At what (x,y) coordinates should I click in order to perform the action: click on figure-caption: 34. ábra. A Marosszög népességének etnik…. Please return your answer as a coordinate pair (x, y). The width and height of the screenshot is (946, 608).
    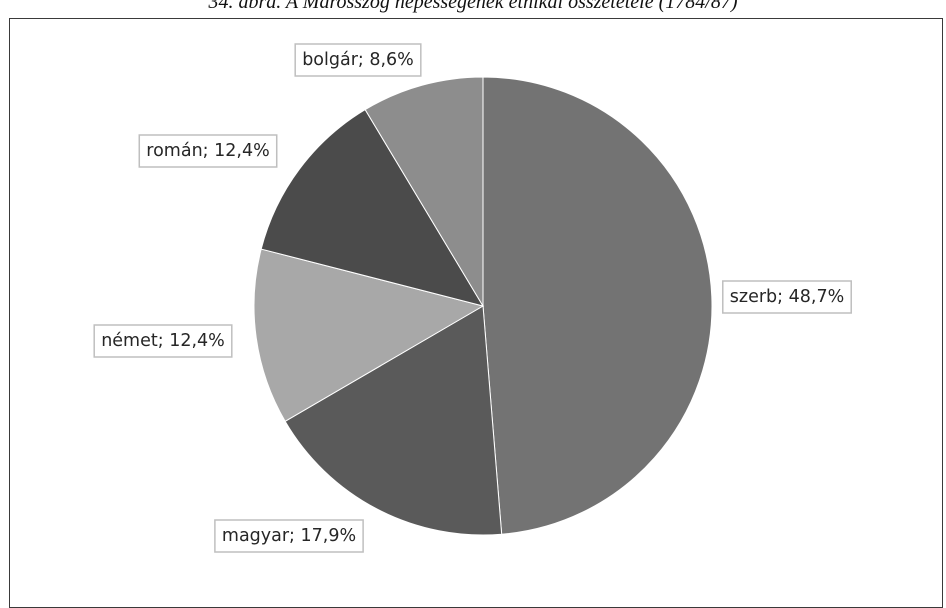
    Looking at the image, I should click on (473, 6).